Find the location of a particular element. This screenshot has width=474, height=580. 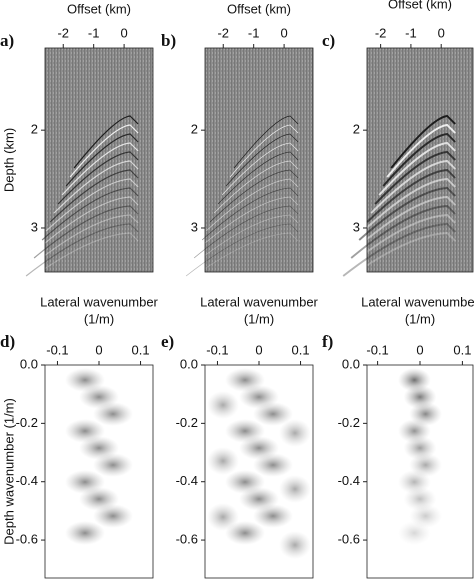

y-axis-label: Depth (km) is located at coordinates (8, 160).